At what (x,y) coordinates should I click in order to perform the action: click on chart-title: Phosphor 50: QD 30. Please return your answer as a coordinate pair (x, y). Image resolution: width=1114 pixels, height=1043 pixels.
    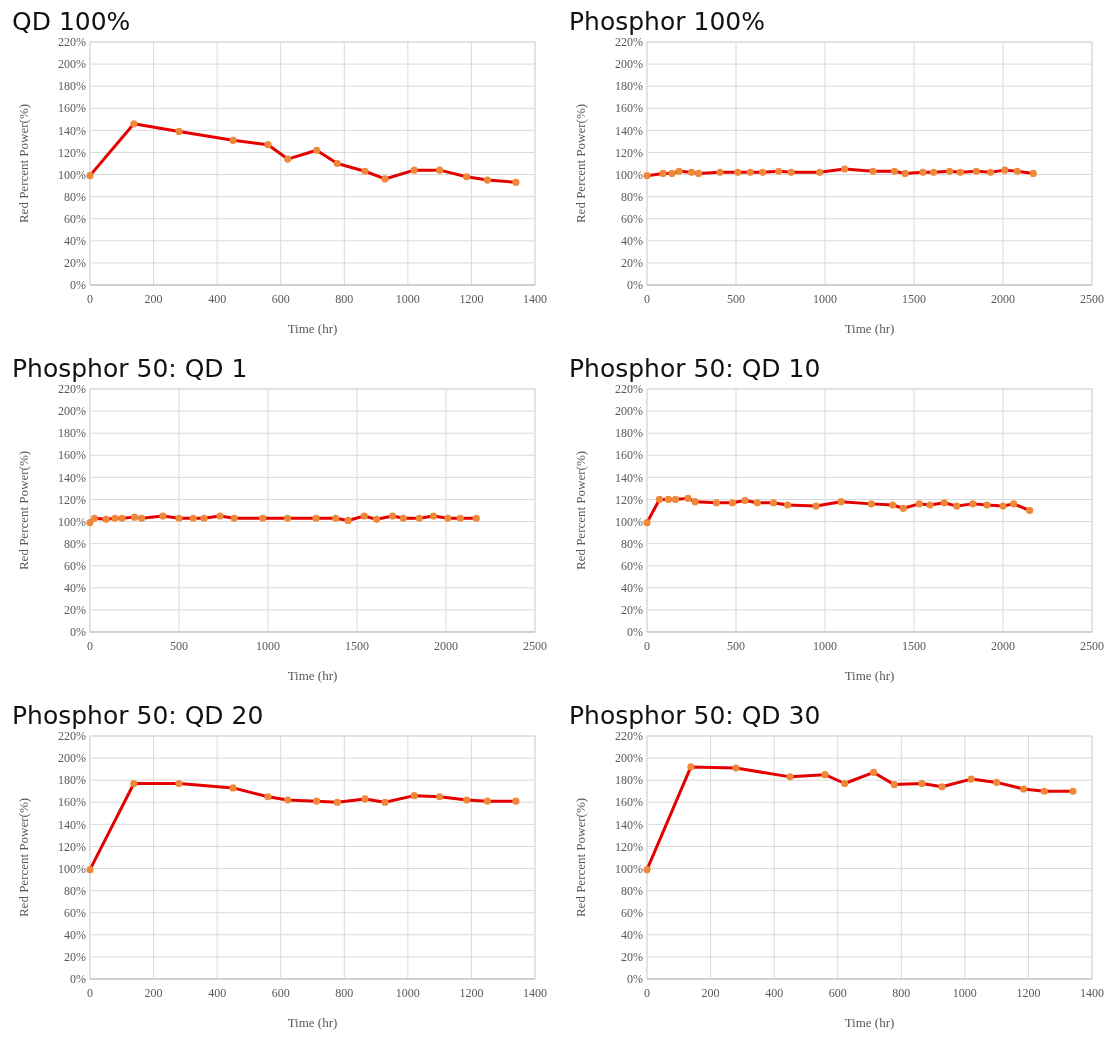
    Looking at the image, I should click on (695, 715).